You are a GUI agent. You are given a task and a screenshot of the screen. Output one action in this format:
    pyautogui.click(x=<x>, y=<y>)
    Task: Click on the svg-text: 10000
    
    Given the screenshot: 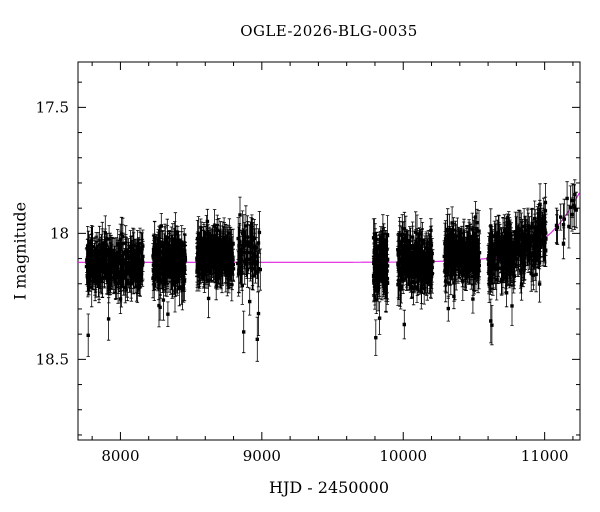 What is the action you would take?
    pyautogui.click(x=403, y=456)
    